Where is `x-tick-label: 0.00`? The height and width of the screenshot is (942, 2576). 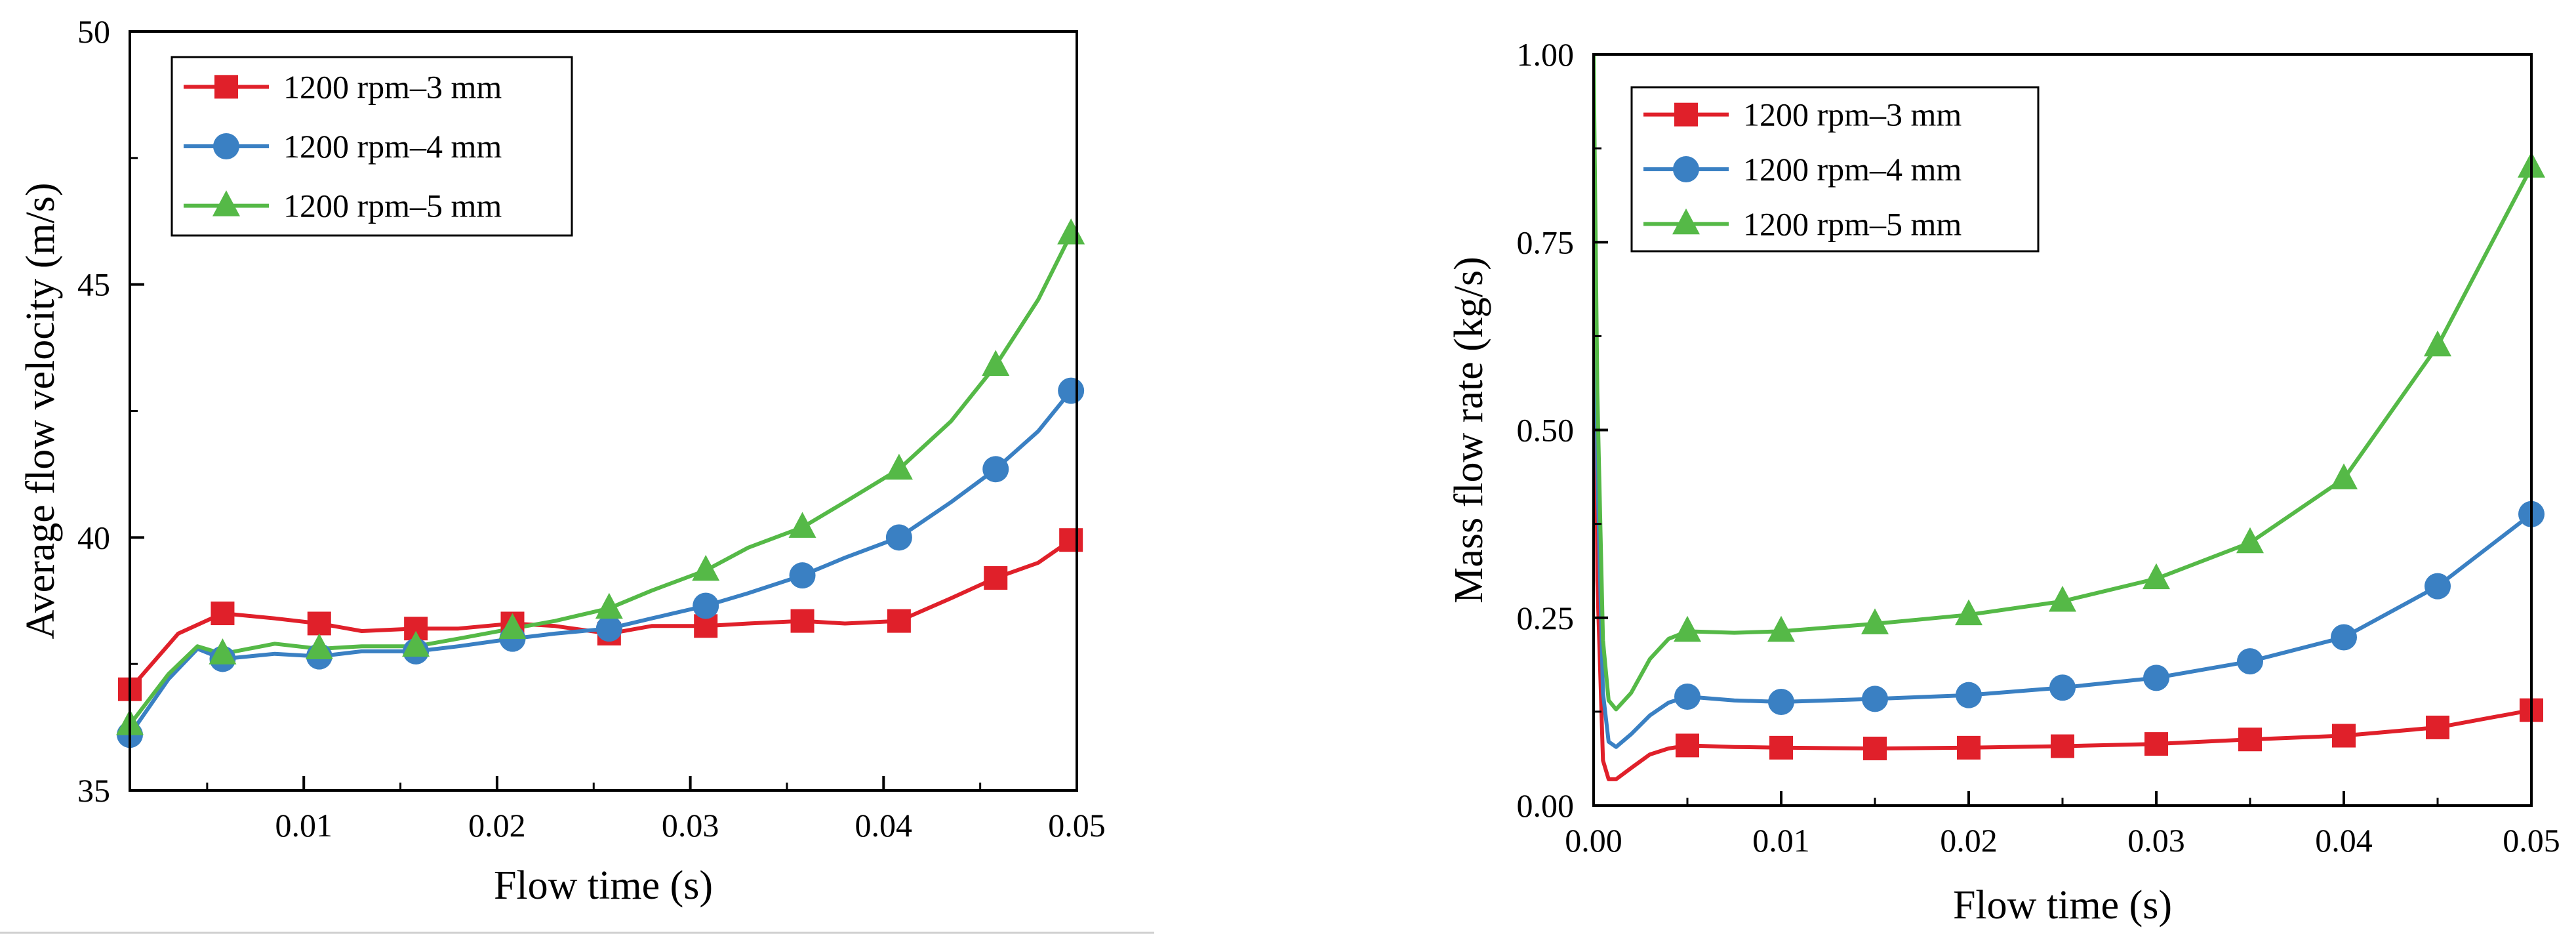 x-tick-label: 0.00 is located at coordinates (1593, 841).